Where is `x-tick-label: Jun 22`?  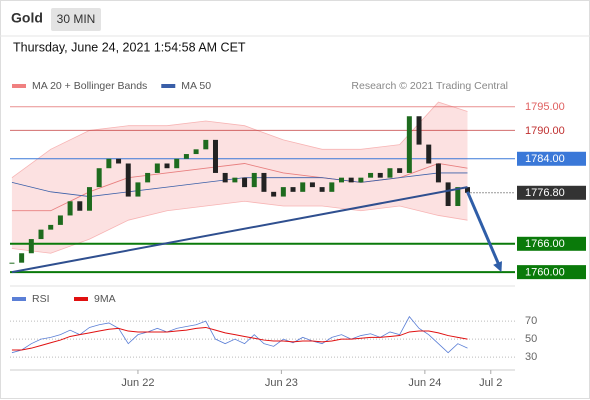
x-tick-label: Jun 22 is located at coordinates (137, 383).